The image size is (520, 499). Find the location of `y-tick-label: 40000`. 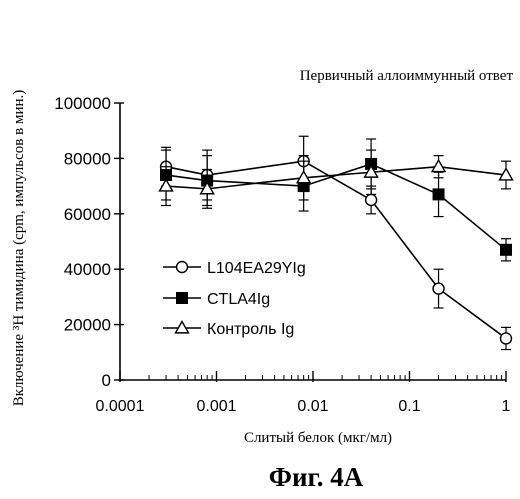

y-tick-label: 40000 is located at coordinates (87, 269).